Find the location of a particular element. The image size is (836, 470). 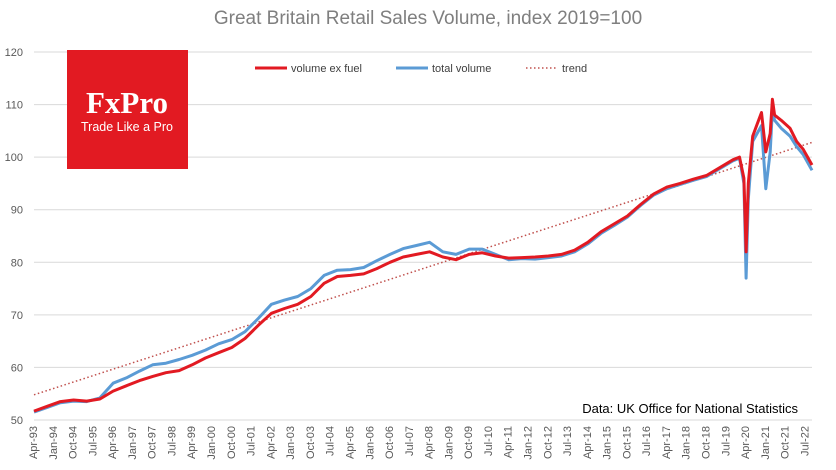

x-tick-label: Jan-18 is located at coordinates (687, 443).